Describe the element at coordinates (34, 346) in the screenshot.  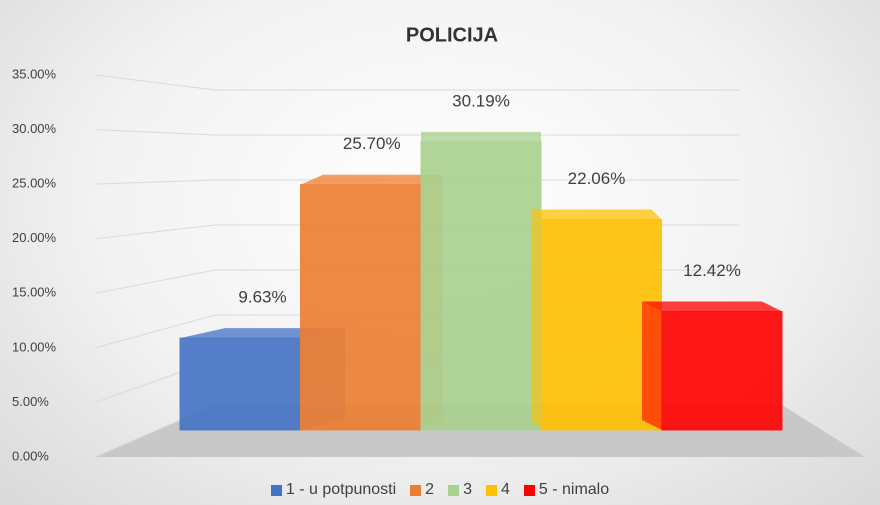
I see `y-tick-label: 10.00%` at that location.